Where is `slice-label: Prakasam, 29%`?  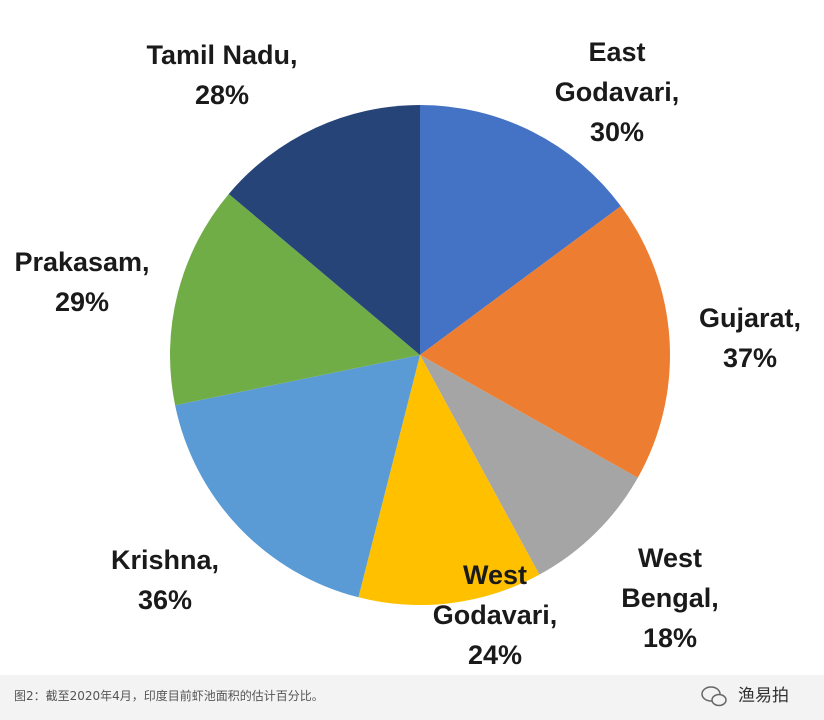
slice-label: Prakasam, 29% is located at coordinates (82, 282).